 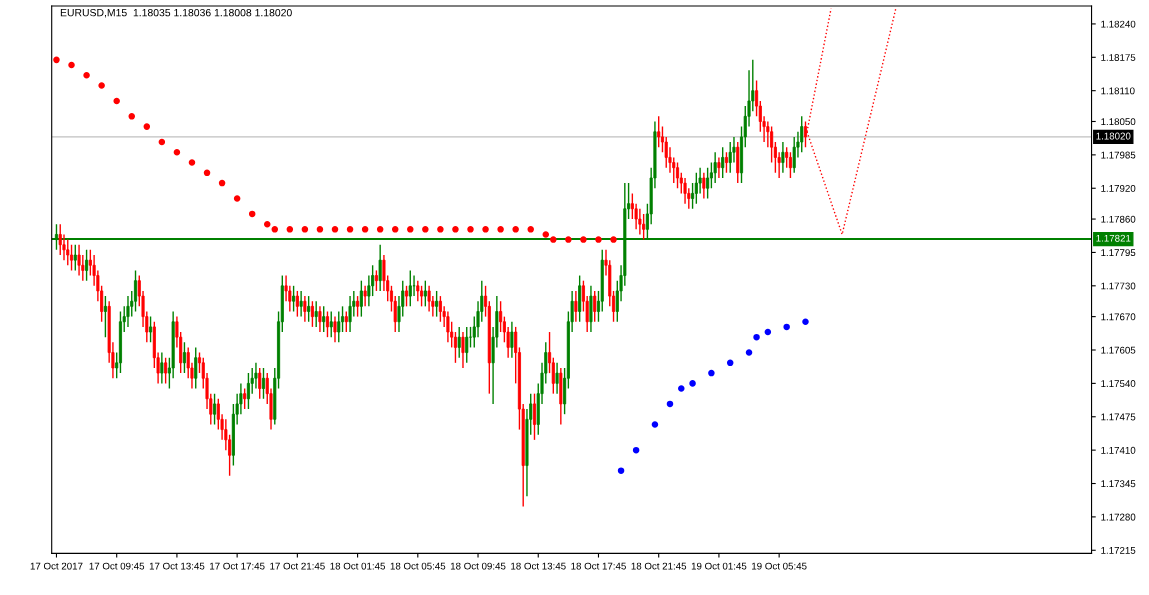 What do you see at coordinates (1118, 122) in the screenshot?
I see `y-tick-label: 1.18050` at bounding box center [1118, 122].